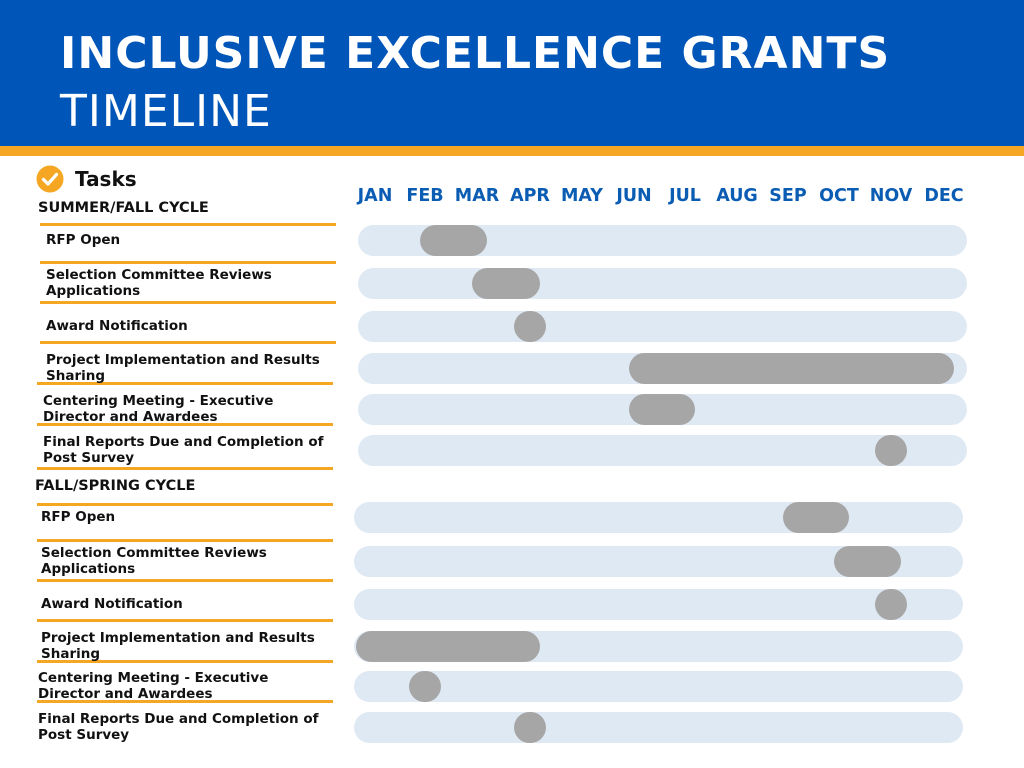  I want to click on month-label: FEB, so click(425, 196).